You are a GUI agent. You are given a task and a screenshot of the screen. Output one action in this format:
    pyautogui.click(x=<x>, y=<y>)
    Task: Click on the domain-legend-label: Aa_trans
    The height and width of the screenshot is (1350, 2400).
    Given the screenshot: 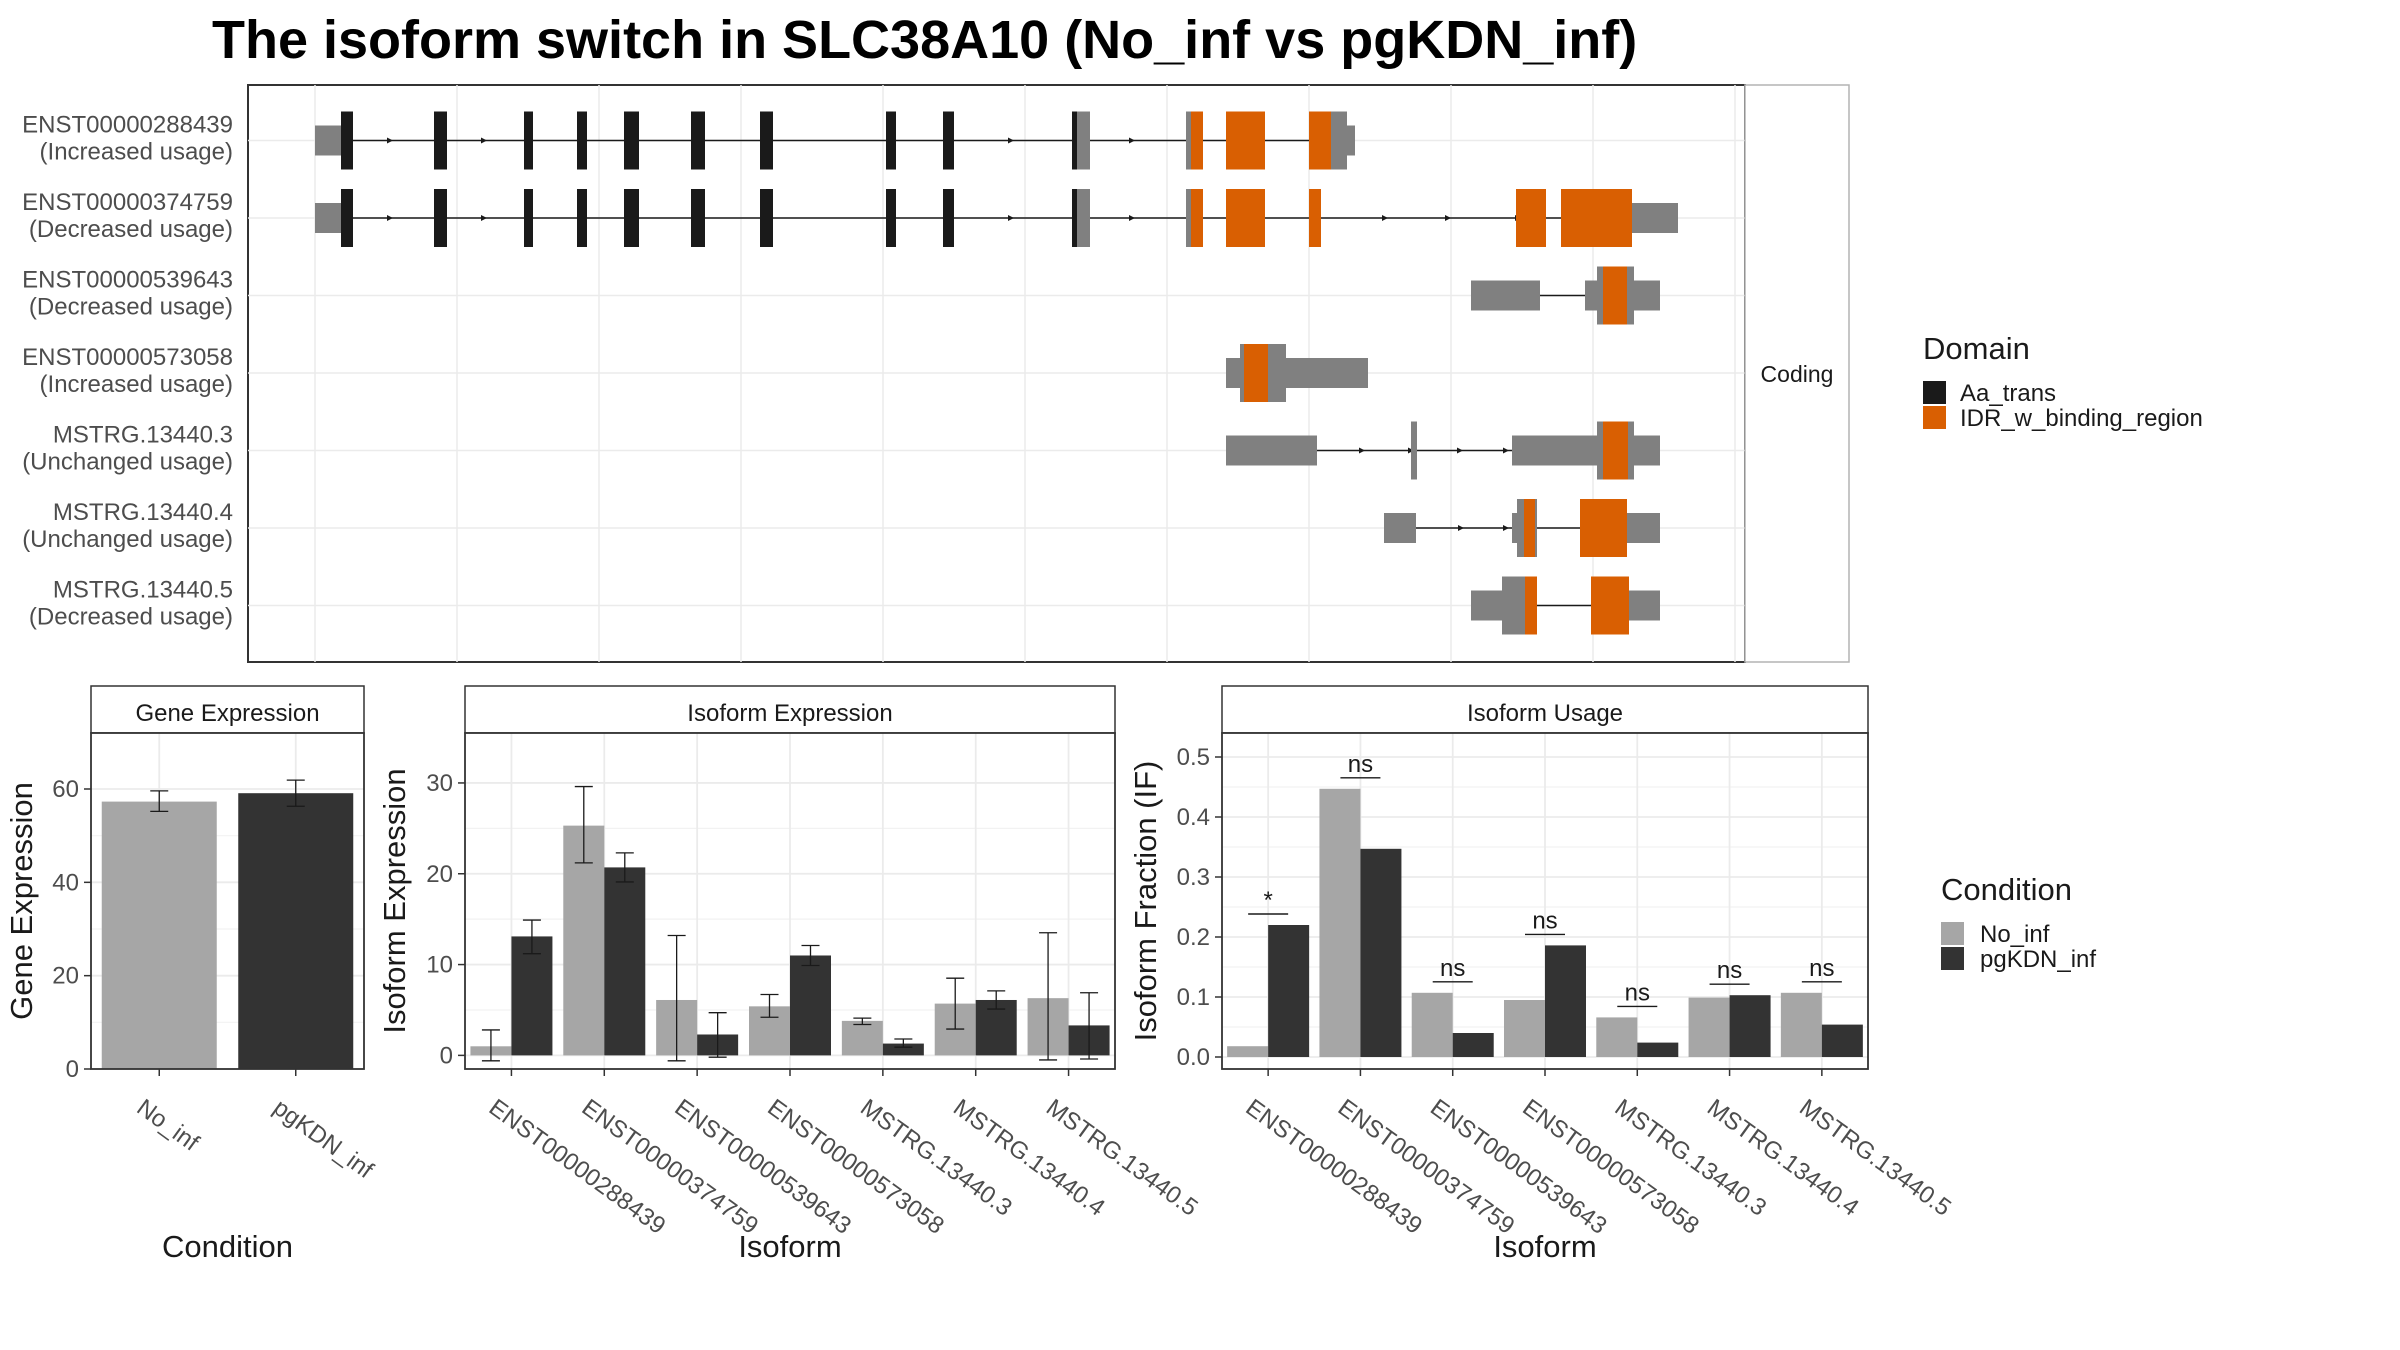 What is the action you would take?
    pyautogui.click(x=2008, y=393)
    